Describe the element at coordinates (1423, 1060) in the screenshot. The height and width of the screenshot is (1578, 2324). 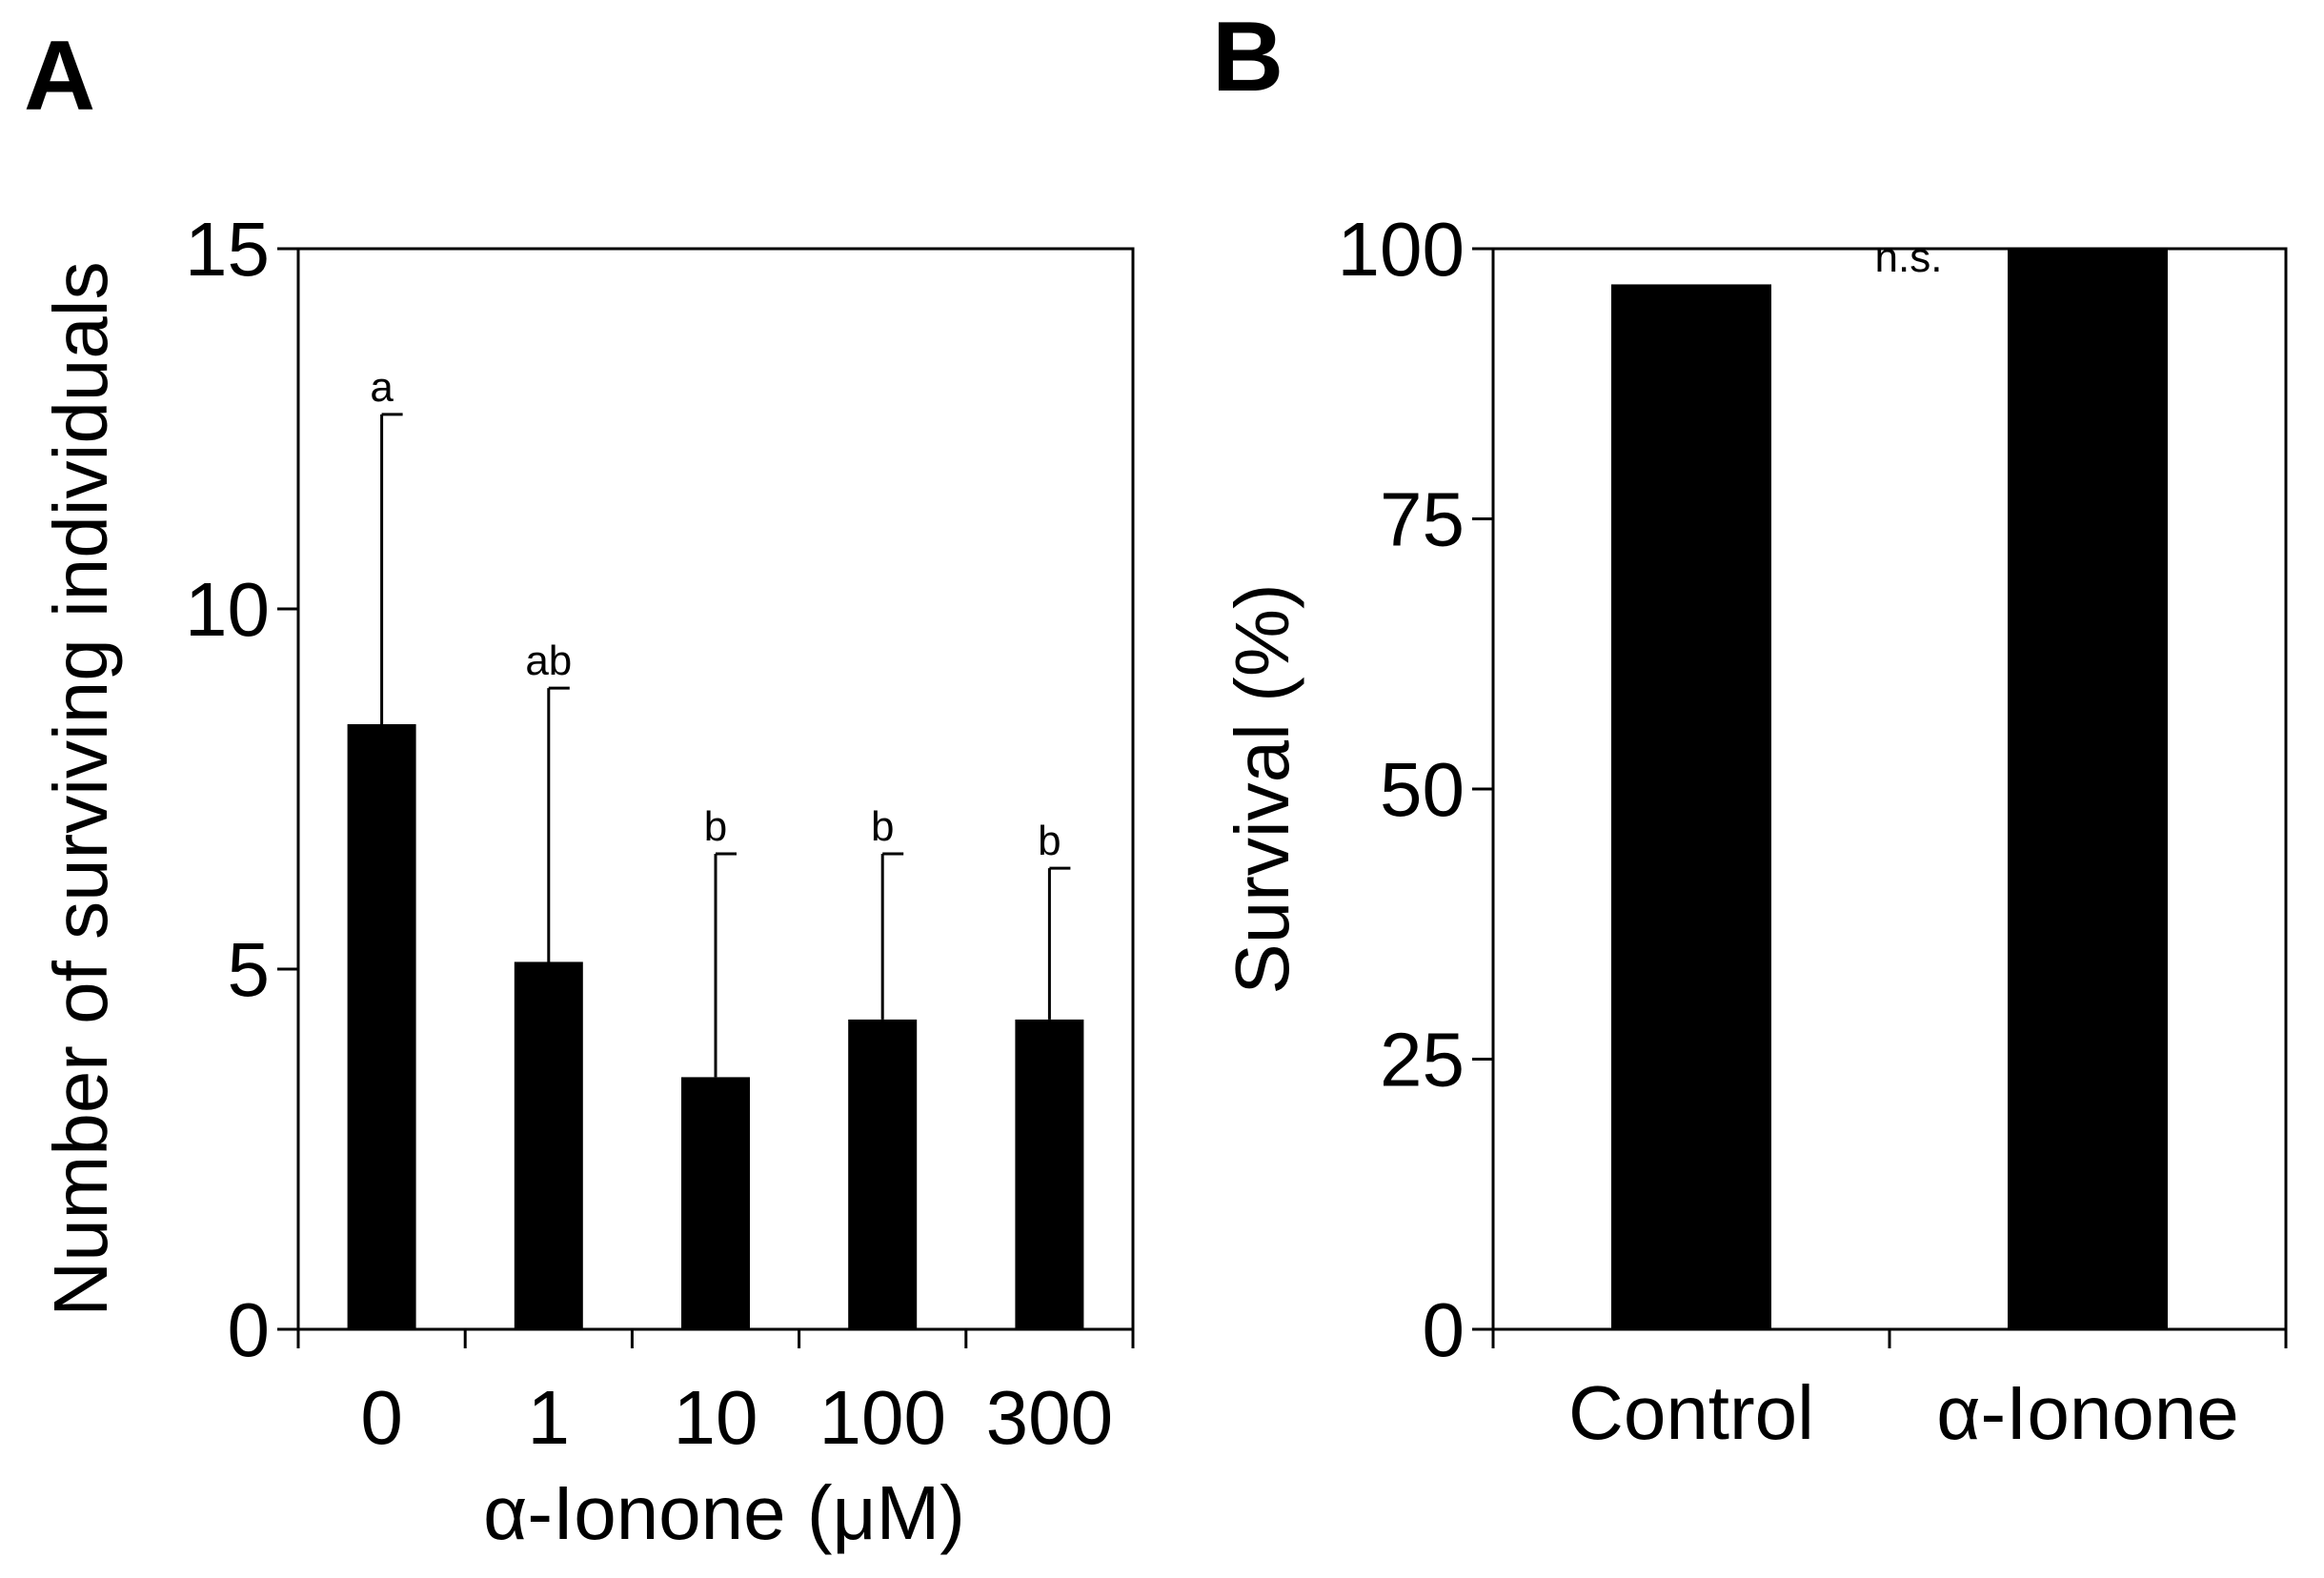
I see `panel-b-y-tick-label: 25` at that location.